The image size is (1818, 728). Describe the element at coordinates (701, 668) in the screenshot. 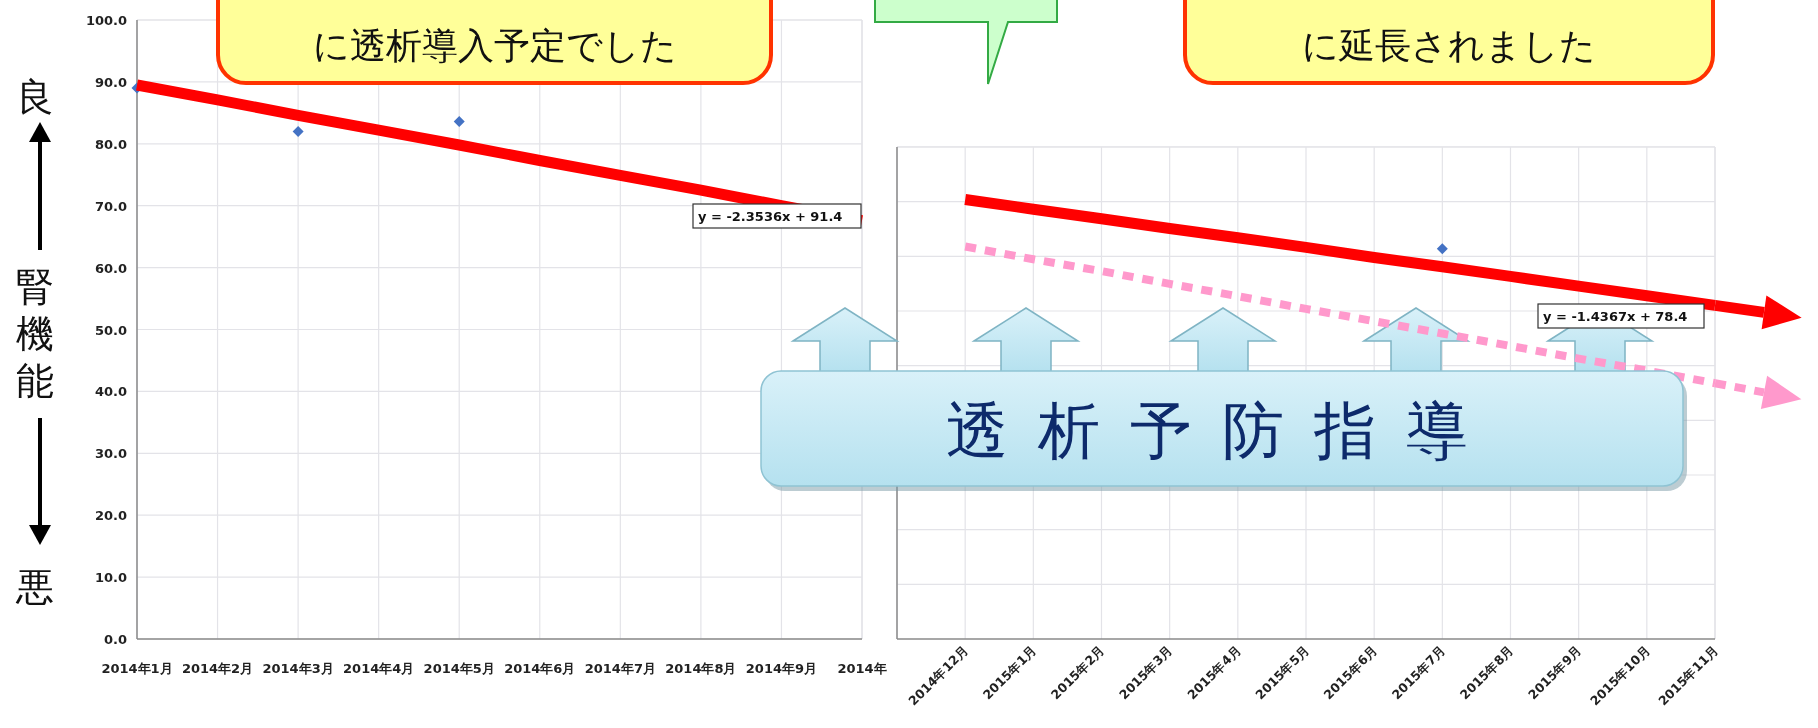

I see `x-tick-label: 2014年8月` at that location.